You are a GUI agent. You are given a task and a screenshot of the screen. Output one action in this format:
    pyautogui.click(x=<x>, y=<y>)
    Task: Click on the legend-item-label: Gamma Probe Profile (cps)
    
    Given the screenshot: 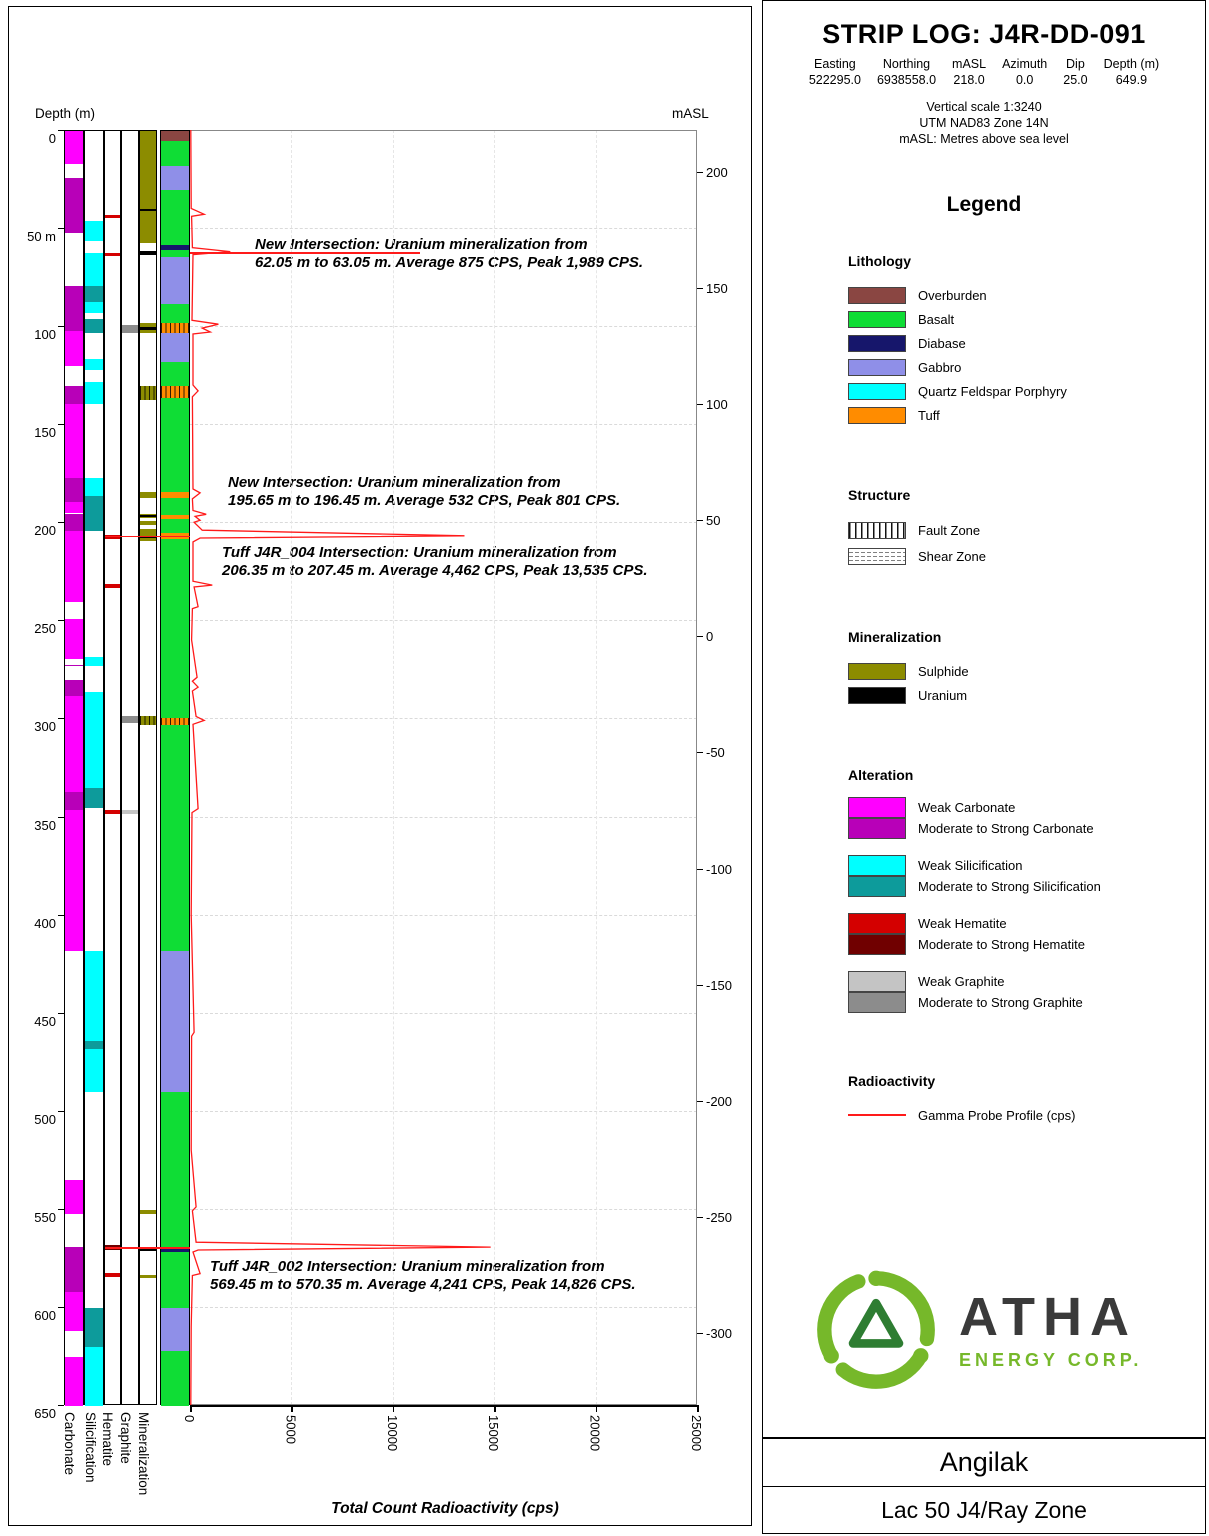 What is the action you would take?
    pyautogui.click(x=997, y=1115)
    